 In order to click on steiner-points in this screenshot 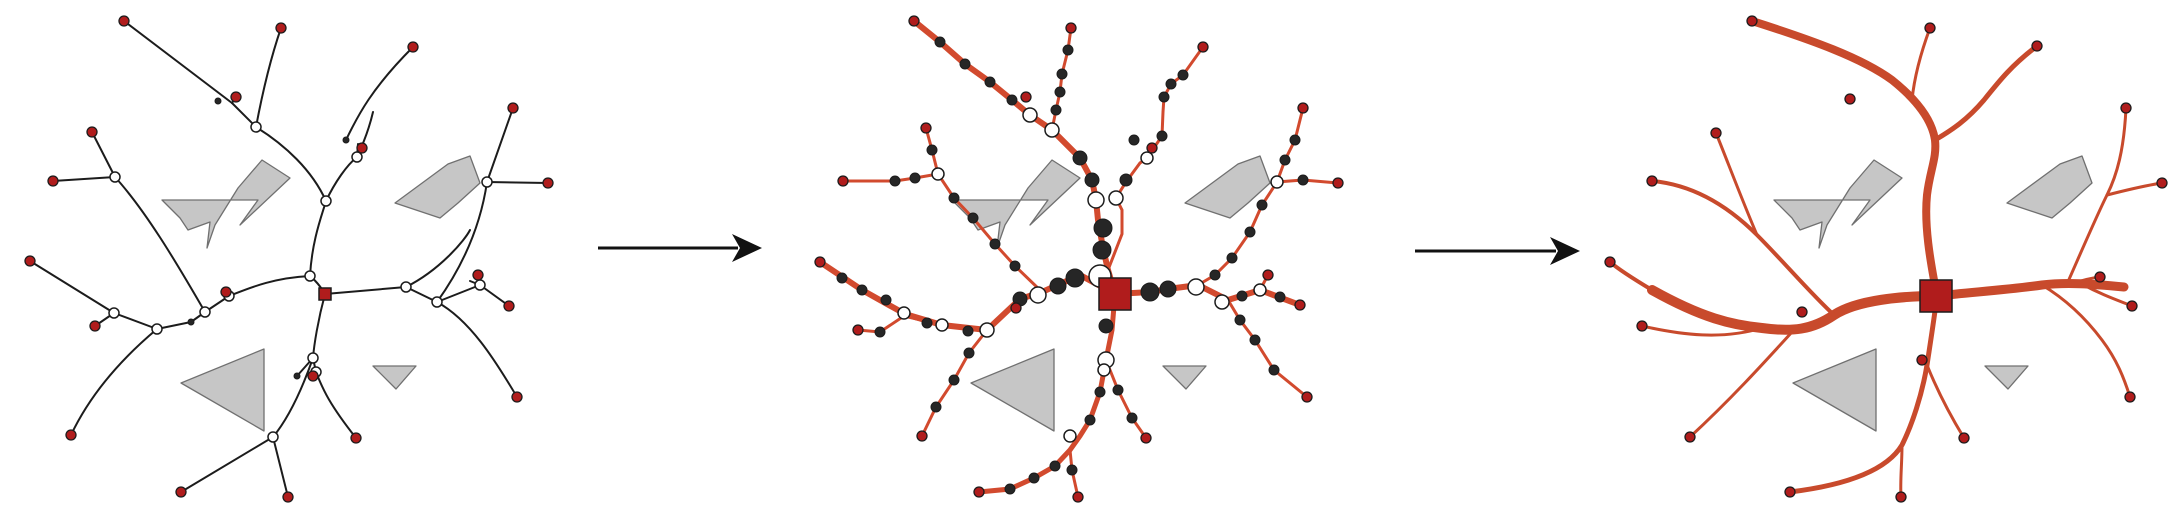, I will do `click(300, 282)`.